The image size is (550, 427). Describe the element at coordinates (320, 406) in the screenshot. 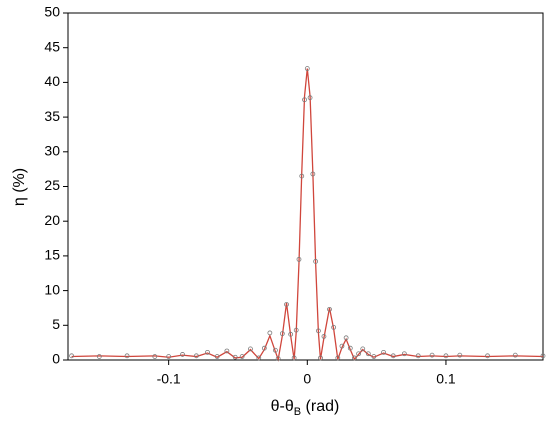

I see `x-label-unit: (rad)` at that location.